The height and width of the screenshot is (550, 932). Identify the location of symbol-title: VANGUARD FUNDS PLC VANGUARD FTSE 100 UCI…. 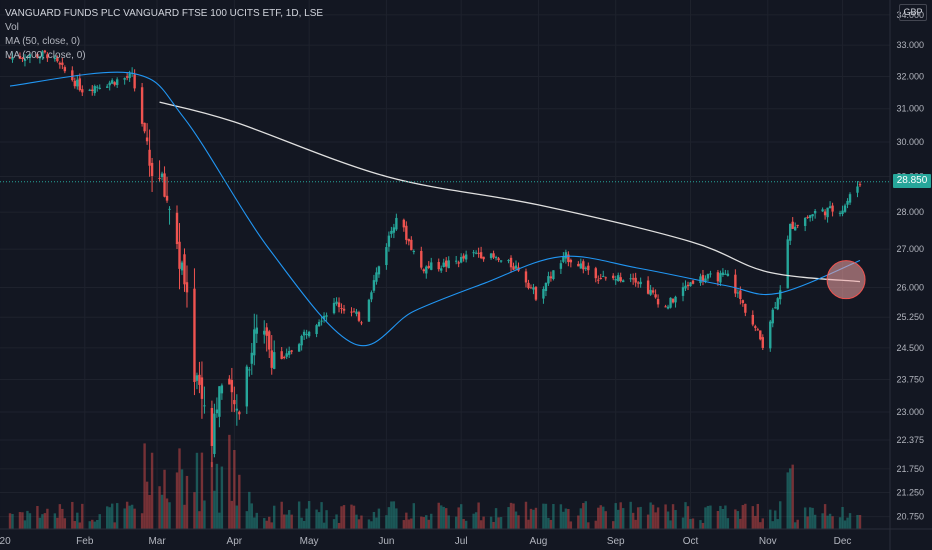
(164, 13).